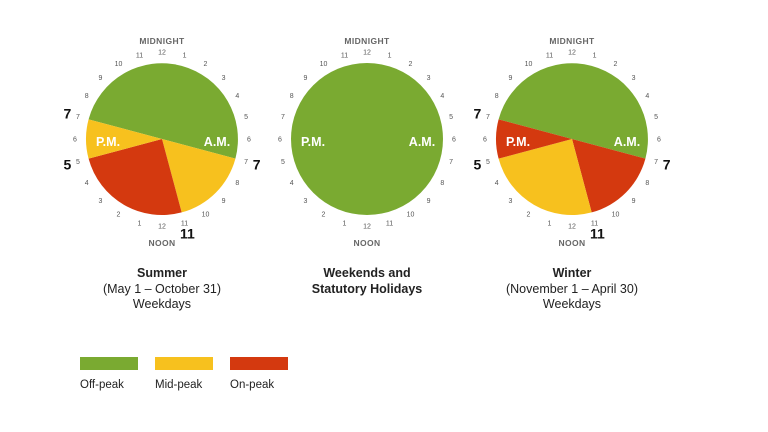 The height and width of the screenshot is (432, 768). I want to click on winter-am-label: A.M., so click(627, 142).